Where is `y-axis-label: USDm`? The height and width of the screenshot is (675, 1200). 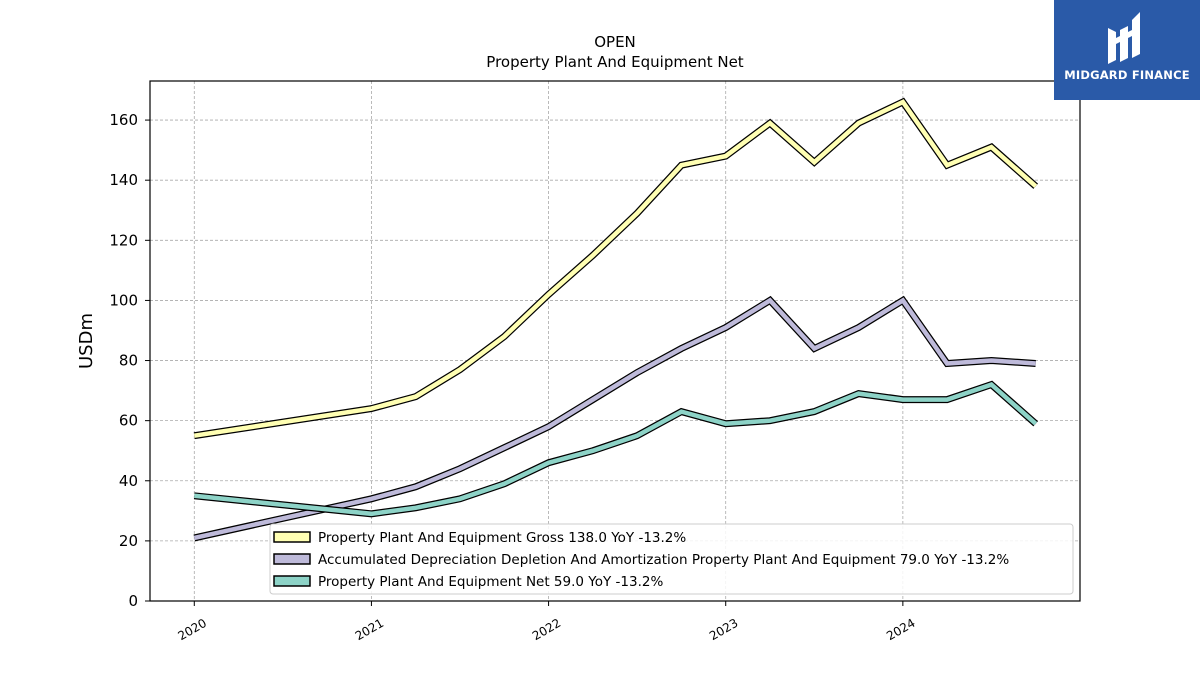
y-axis-label: USDm is located at coordinates (86, 341).